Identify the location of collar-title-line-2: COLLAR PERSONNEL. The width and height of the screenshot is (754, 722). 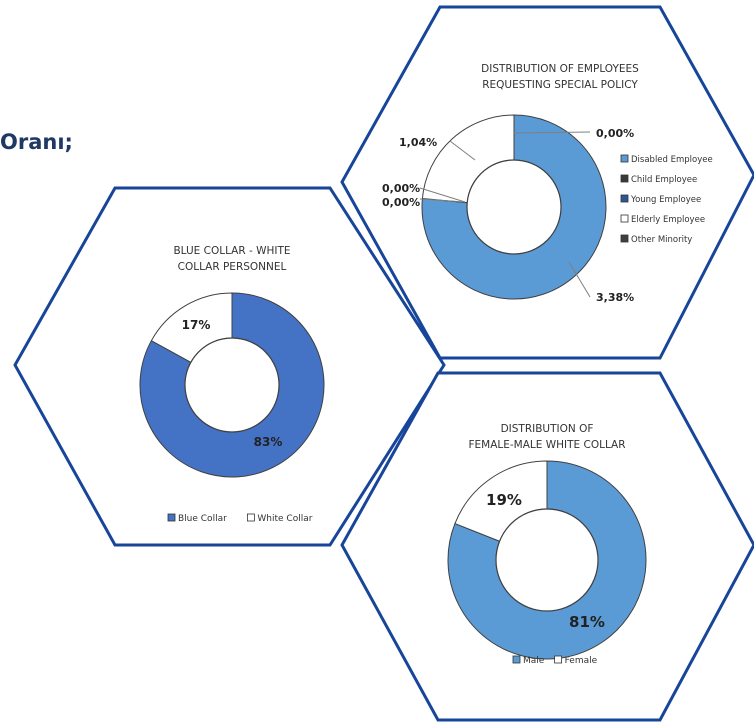
(232, 267).